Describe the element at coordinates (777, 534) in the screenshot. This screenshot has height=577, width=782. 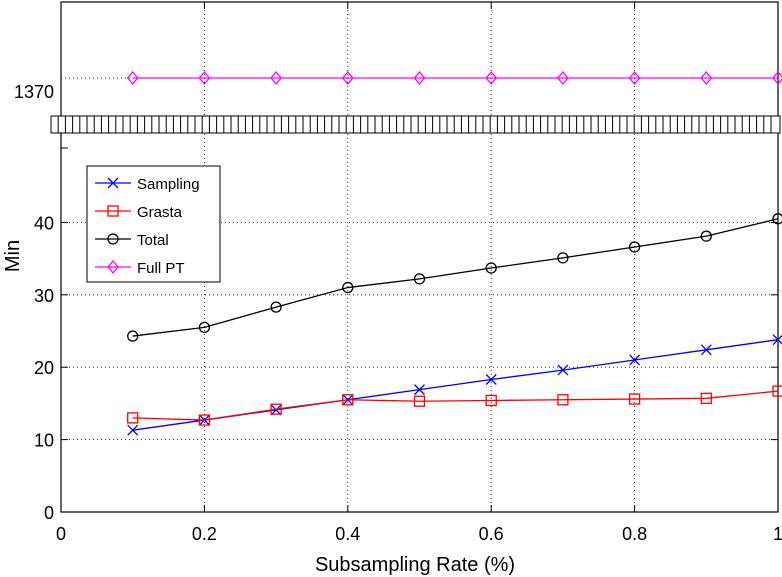
I see `x-tick-label: 1` at that location.